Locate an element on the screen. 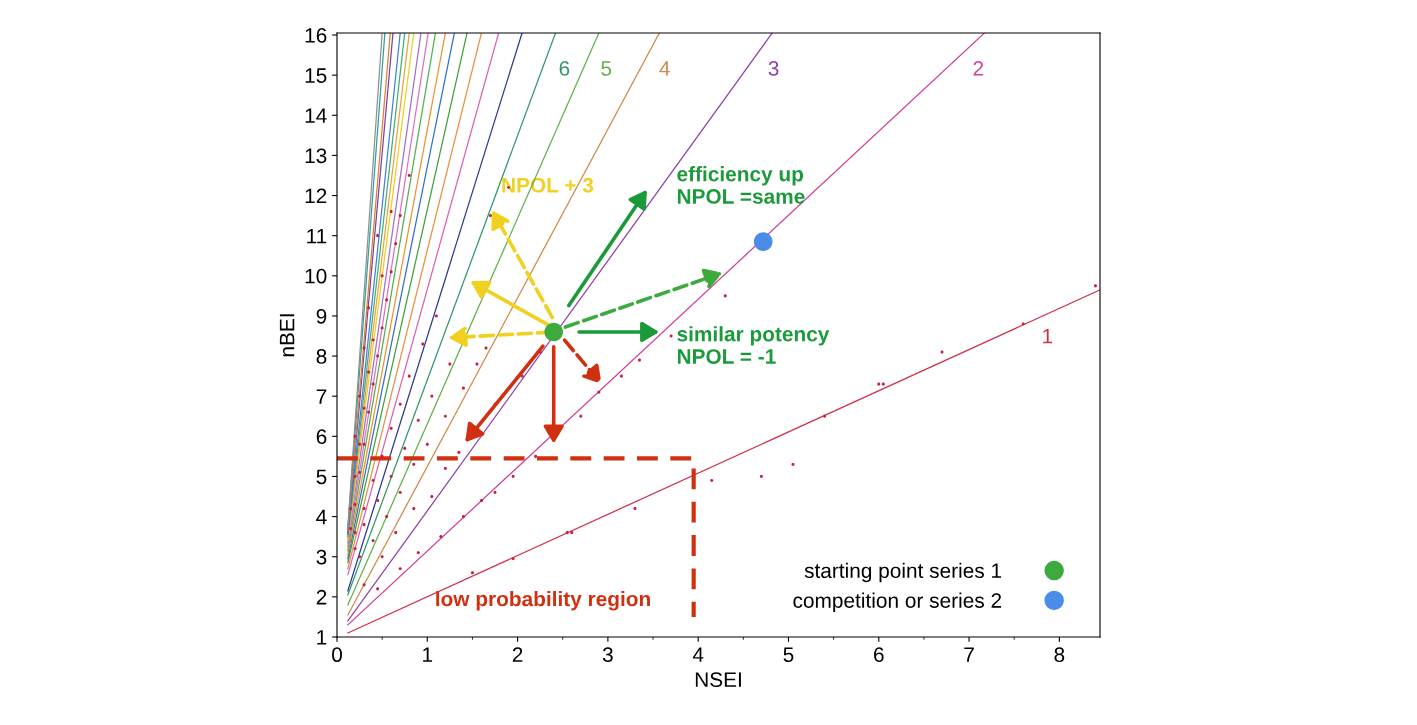 The height and width of the screenshot is (725, 1417). x-tick-label: 0 is located at coordinates (337, 655).